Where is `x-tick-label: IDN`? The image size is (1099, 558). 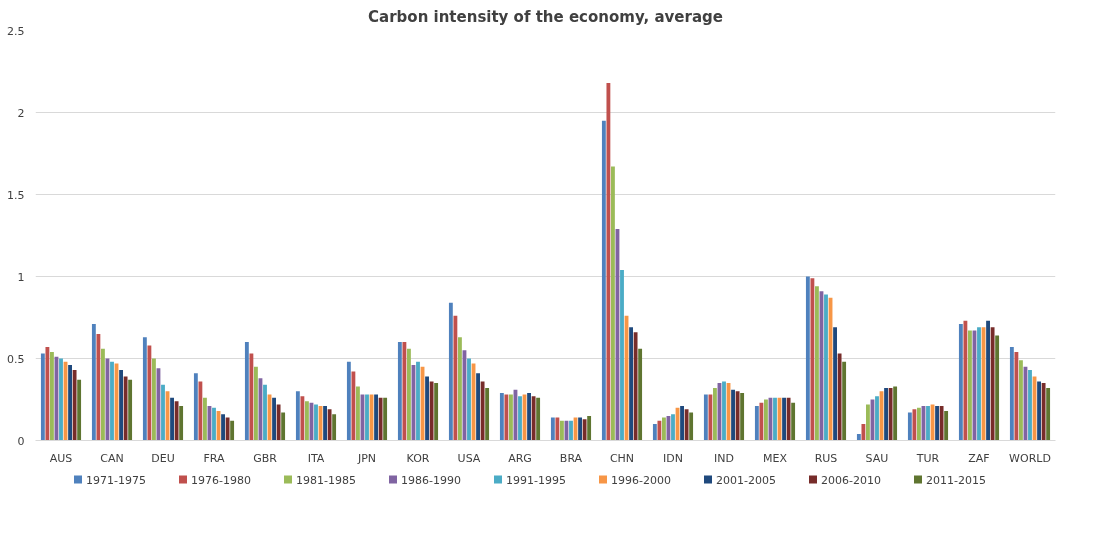
x-tick-label: IDN is located at coordinates (673, 458).